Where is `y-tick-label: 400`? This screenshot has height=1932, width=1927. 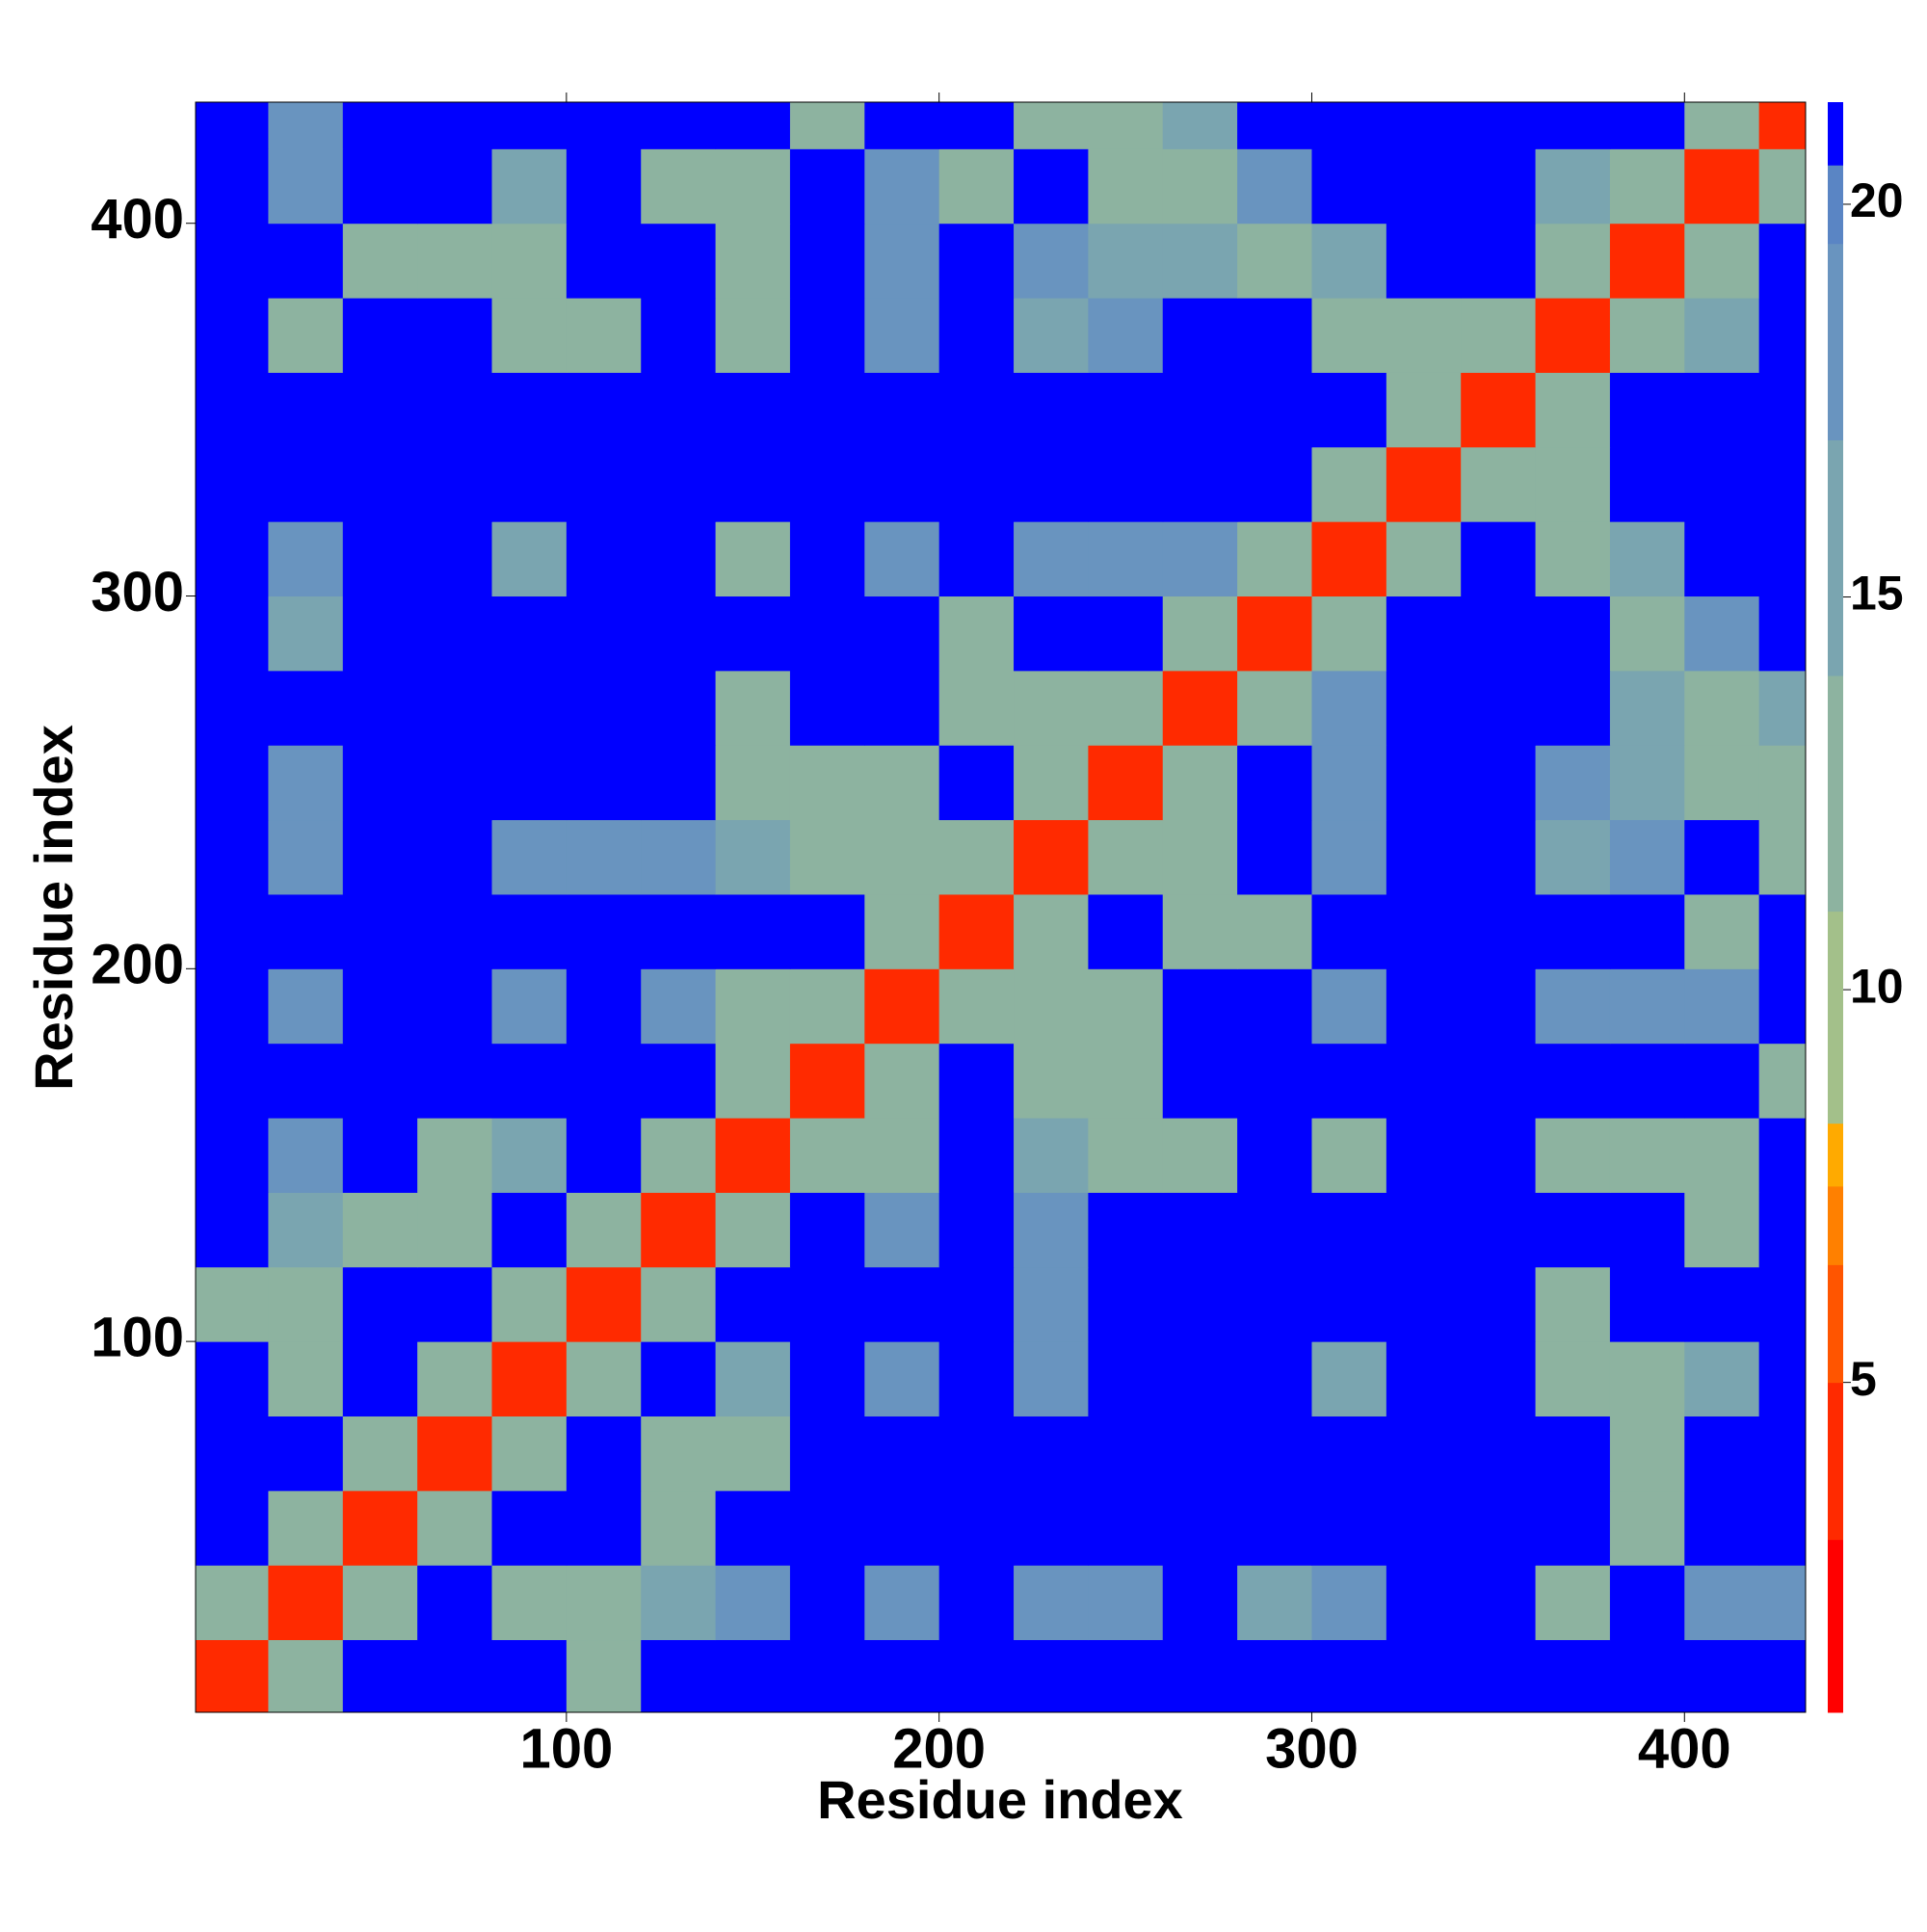
y-tick-label: 400 is located at coordinates (137, 219).